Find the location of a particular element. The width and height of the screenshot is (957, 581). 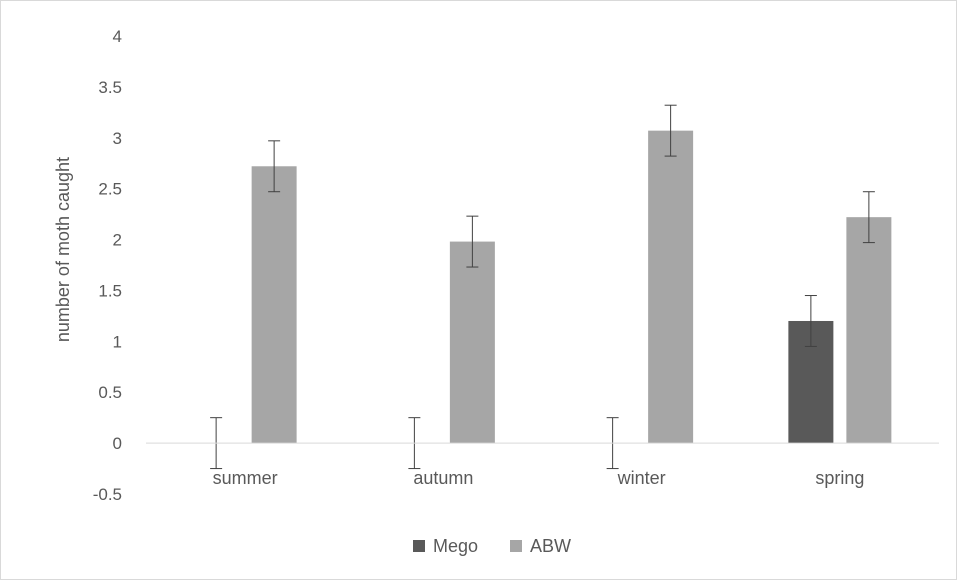

y-tick-label: 3 is located at coordinates (117, 138).